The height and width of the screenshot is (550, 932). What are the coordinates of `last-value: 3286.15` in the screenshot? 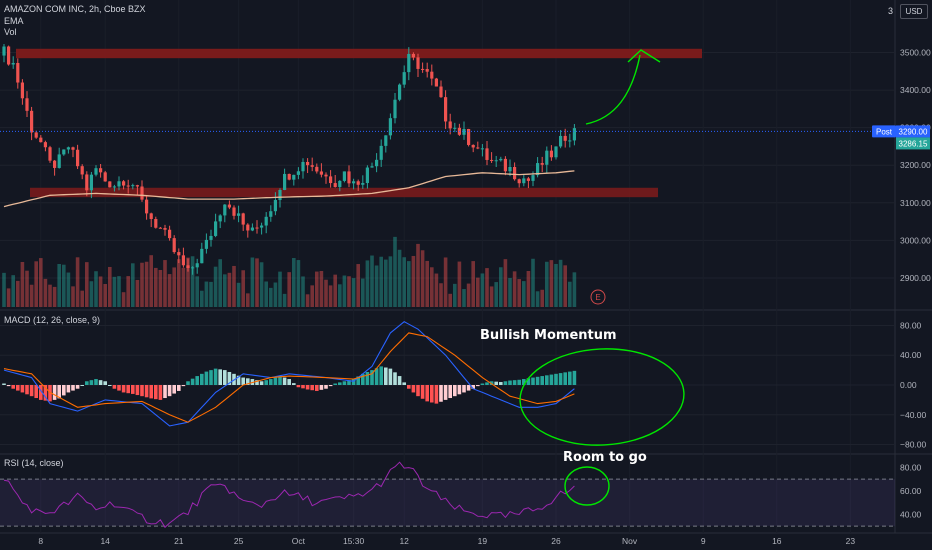 It's located at (913, 143).